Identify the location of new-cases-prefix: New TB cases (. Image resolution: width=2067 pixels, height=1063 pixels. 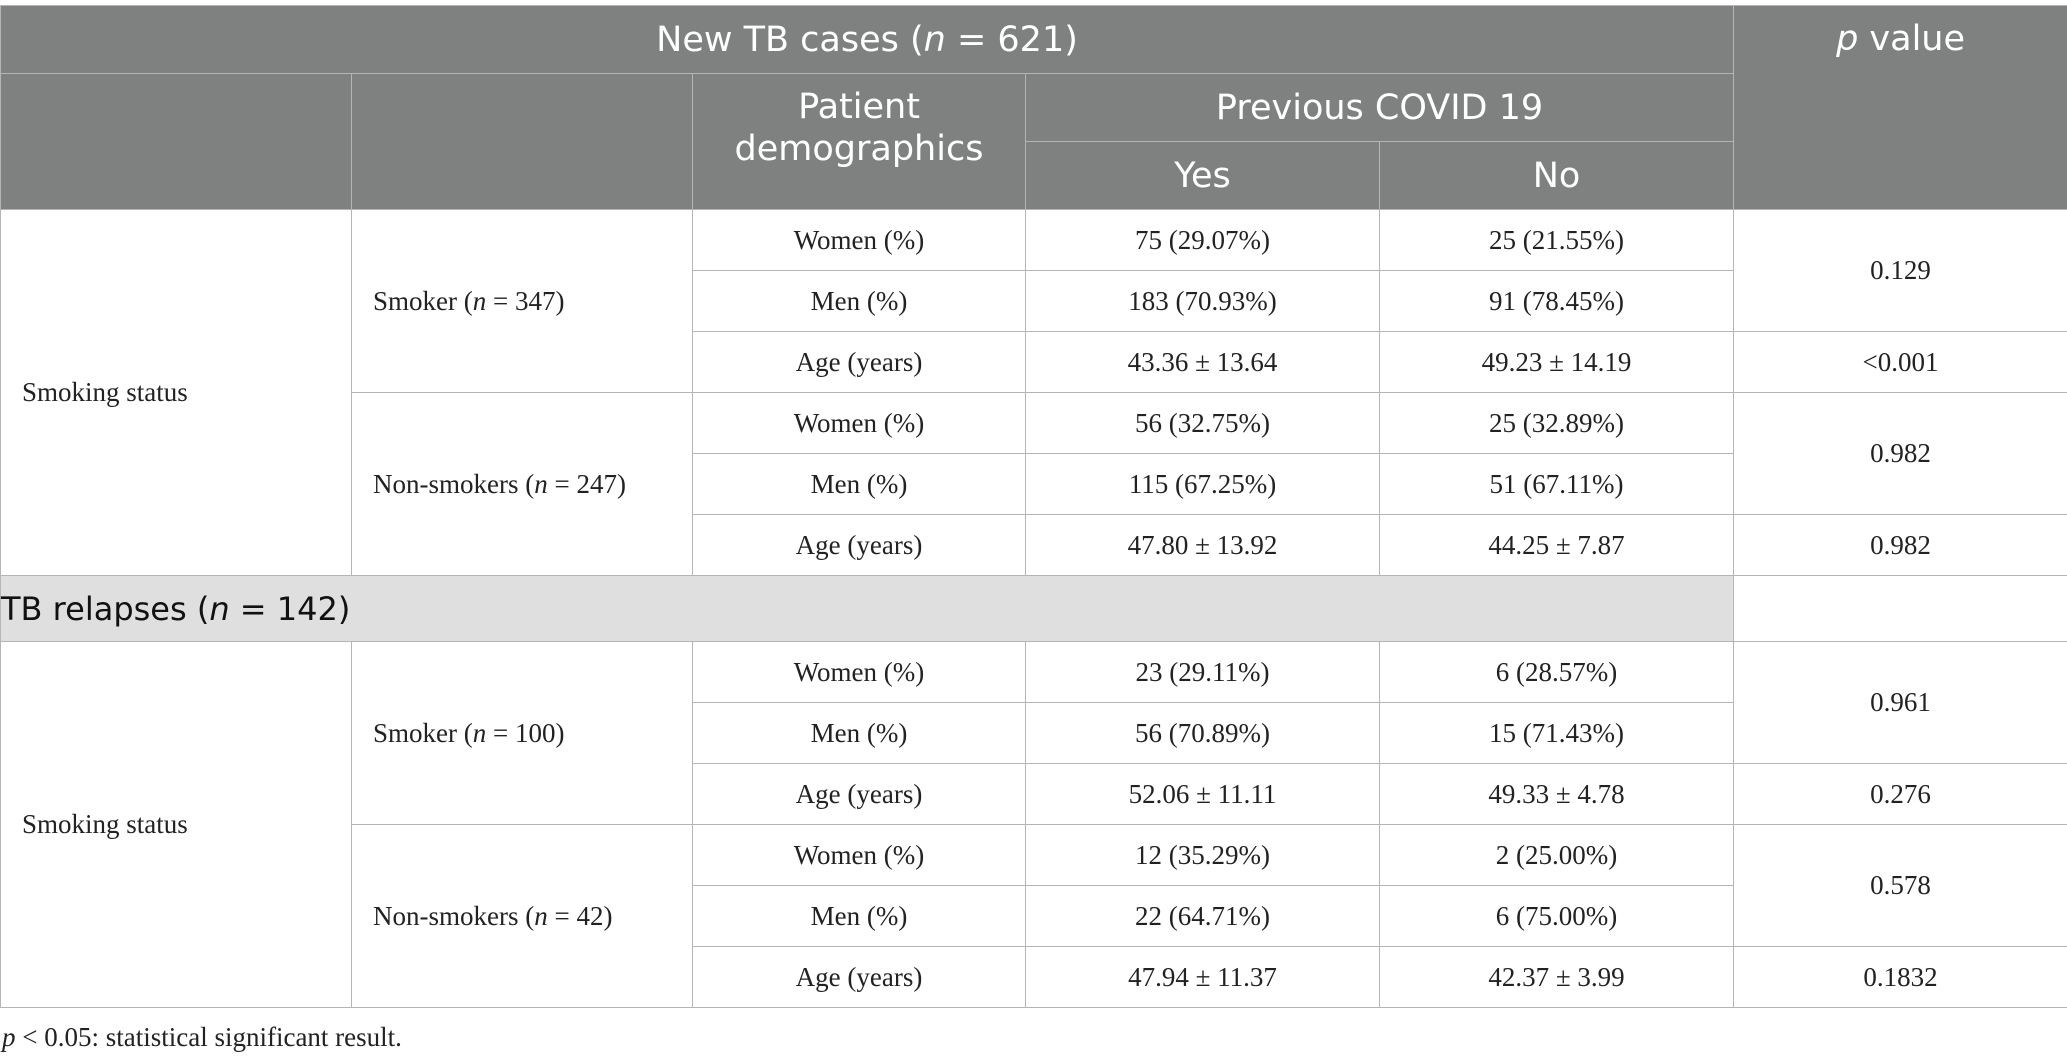
(790, 39).